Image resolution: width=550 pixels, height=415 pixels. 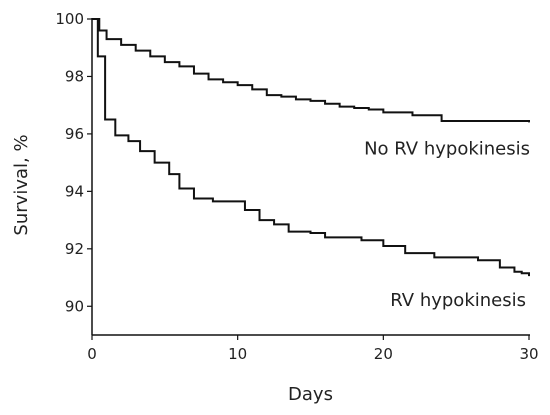 What do you see at coordinates (74, 306) in the screenshot?
I see `y-tick-label: 90` at bounding box center [74, 306].